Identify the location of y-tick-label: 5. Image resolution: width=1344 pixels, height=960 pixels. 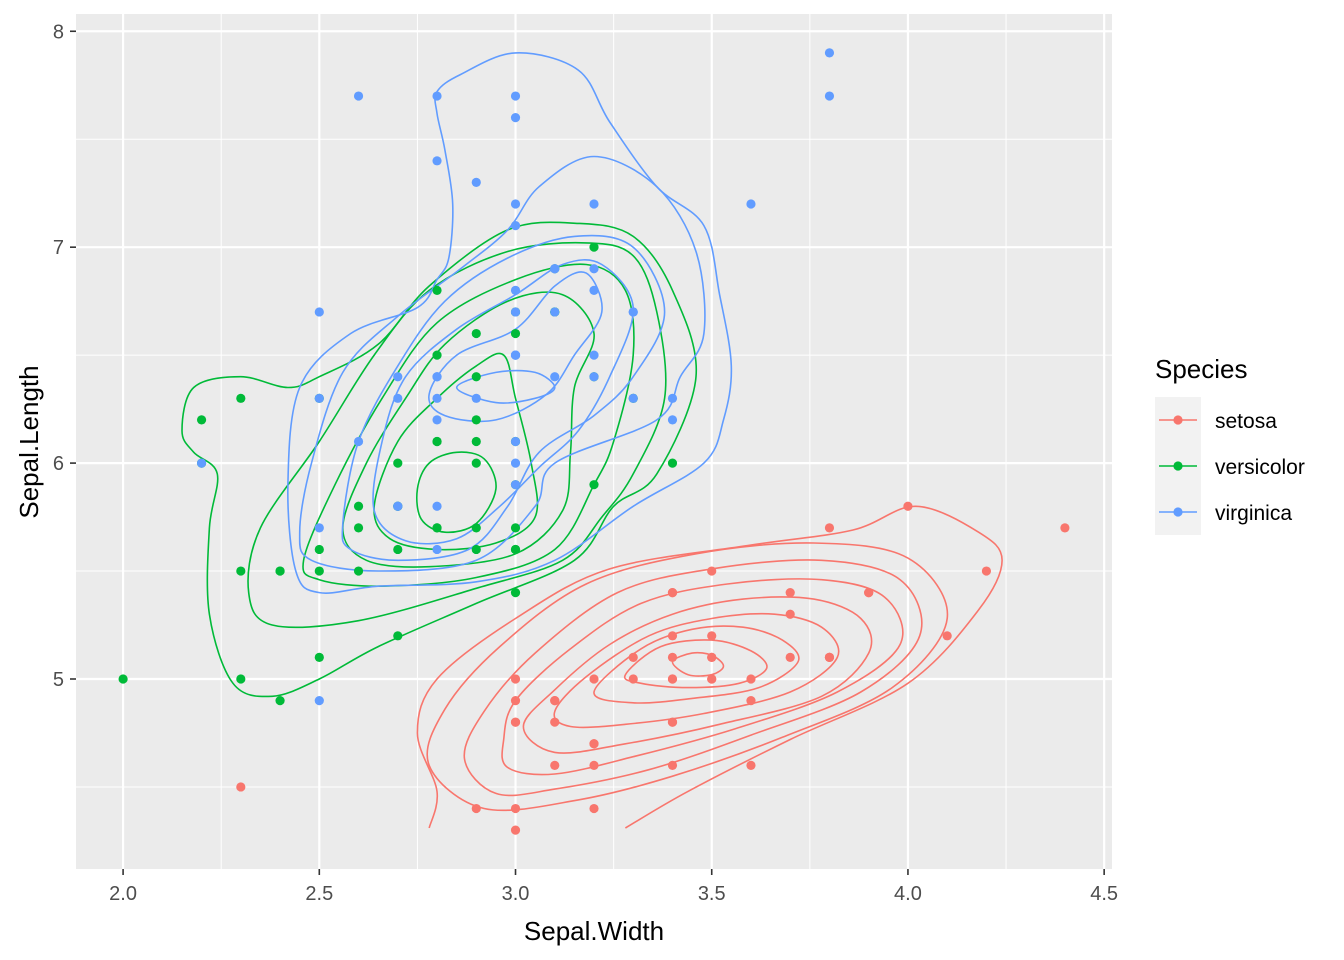
(58, 680).